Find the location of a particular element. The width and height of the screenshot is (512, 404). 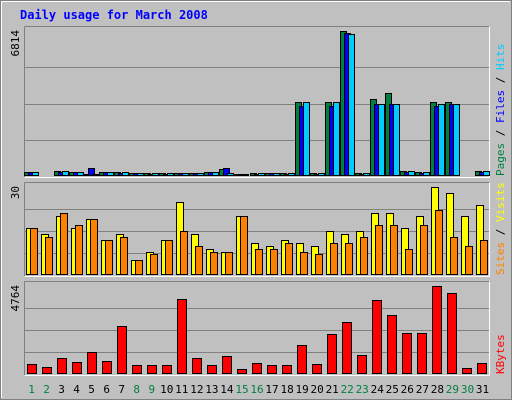

x-tick-label-30: 30 is located at coordinates (467, 389).